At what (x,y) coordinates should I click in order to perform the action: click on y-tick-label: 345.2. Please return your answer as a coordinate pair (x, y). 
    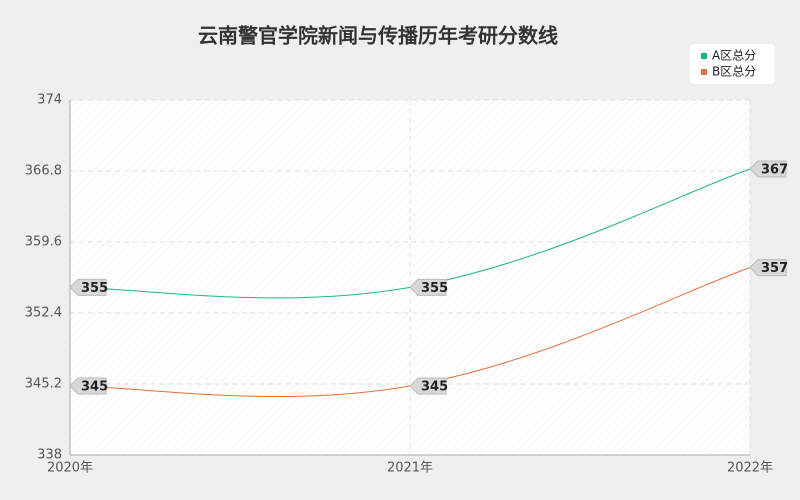
    Looking at the image, I should click on (43, 384).